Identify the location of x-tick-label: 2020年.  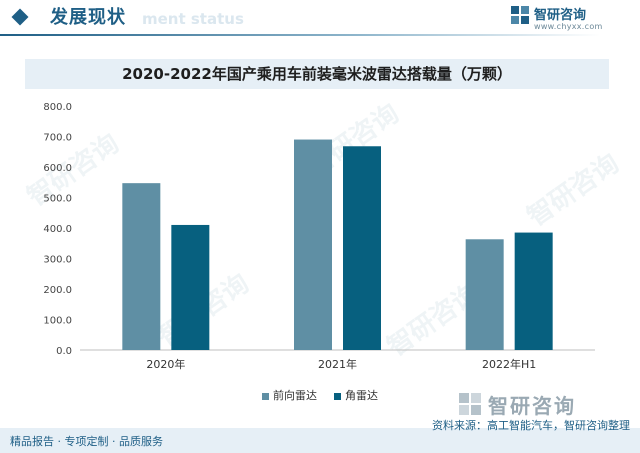
(165, 364).